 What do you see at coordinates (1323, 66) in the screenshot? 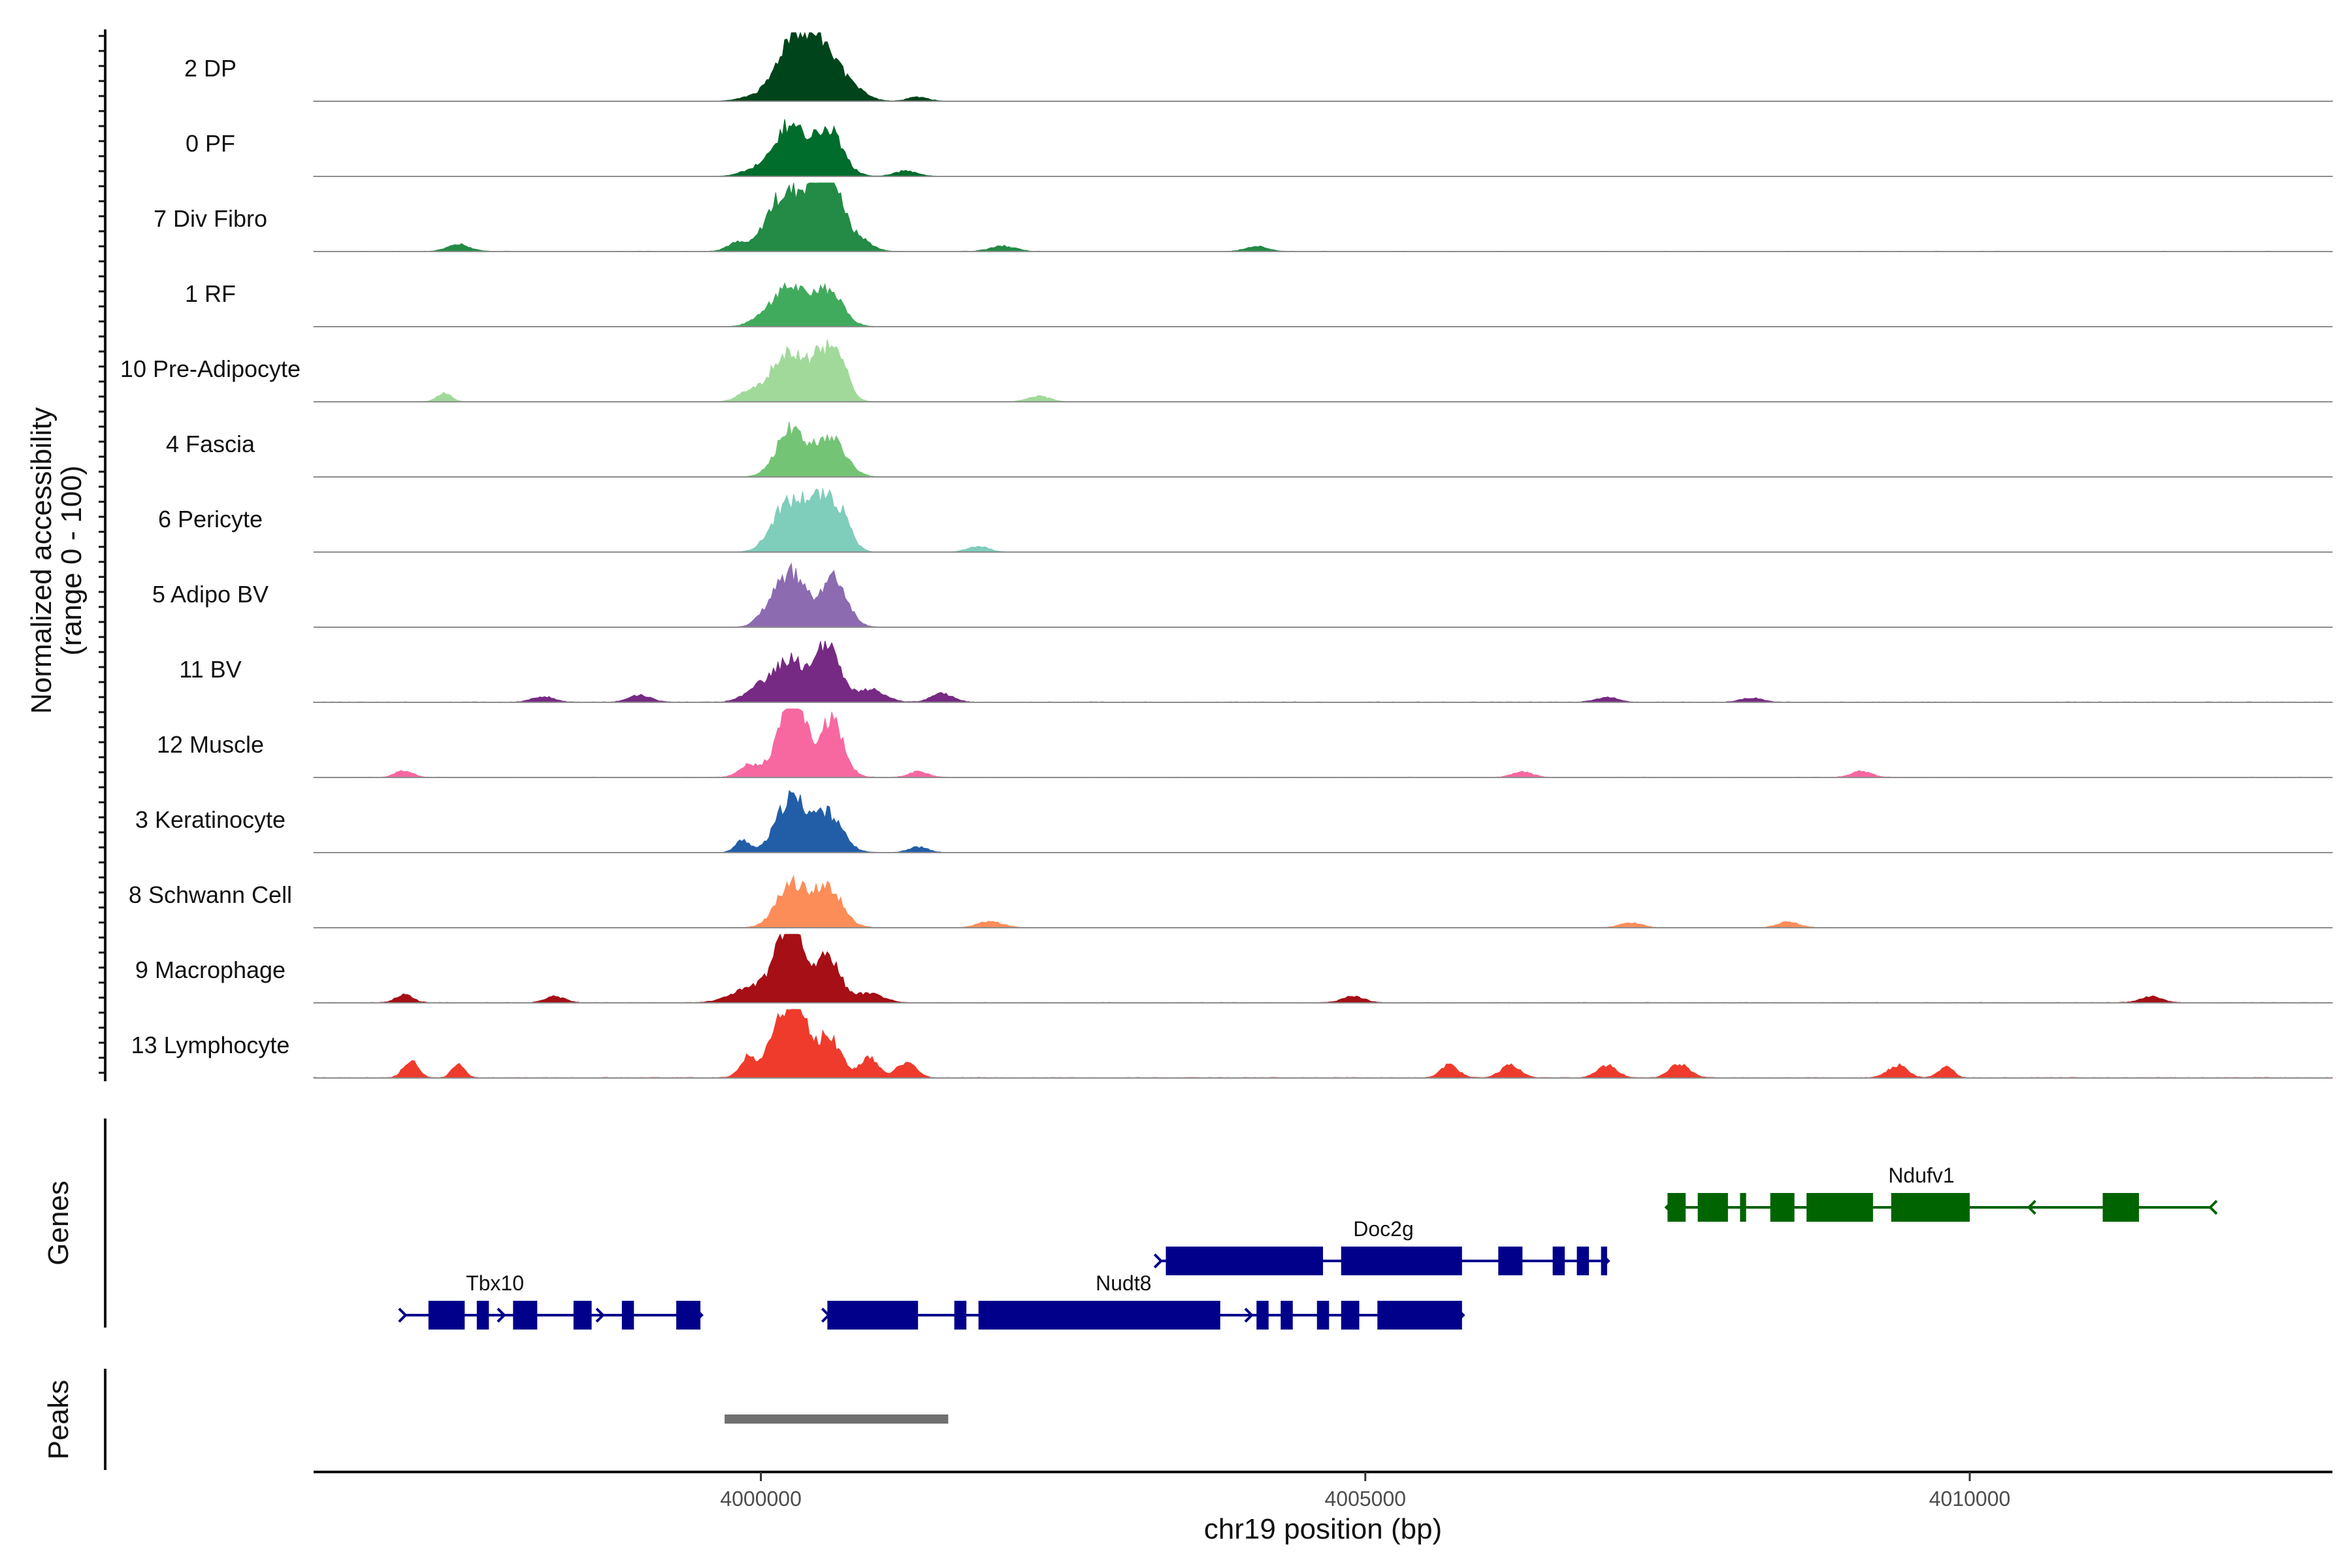
I see `coverage-area-2-dp` at bounding box center [1323, 66].